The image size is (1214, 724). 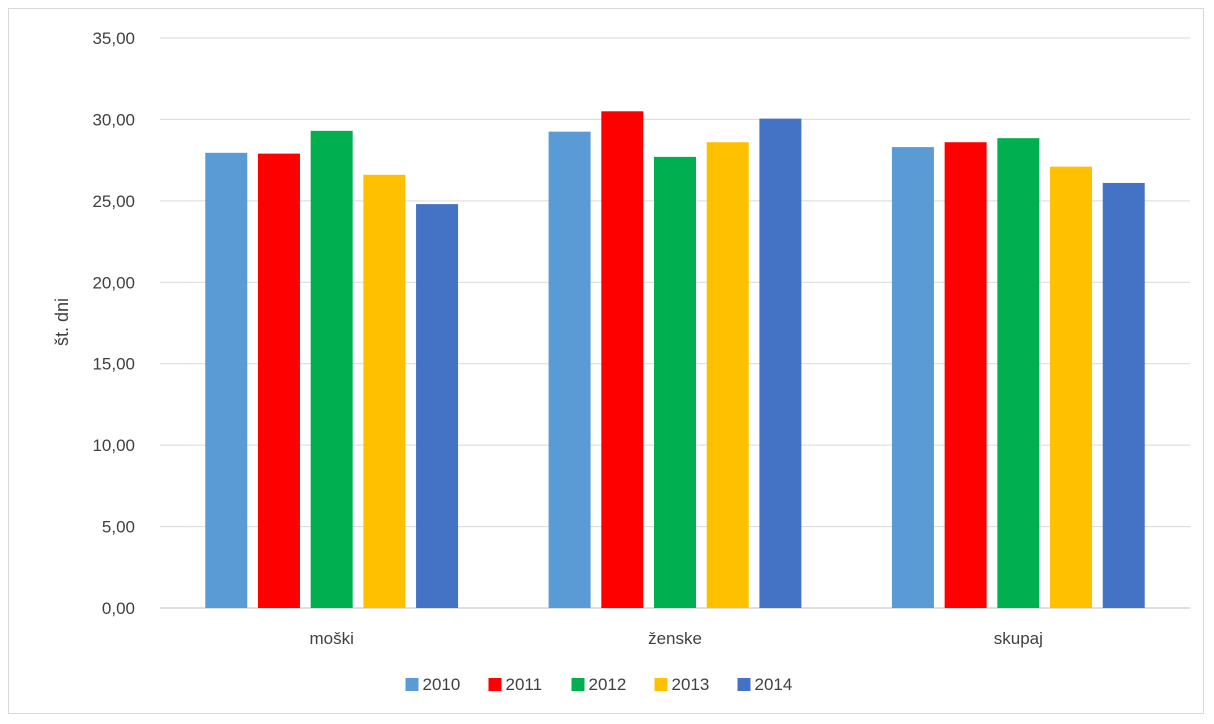 I want to click on legend: 2010 2011 2012 2013 2014, so click(x=599, y=684).